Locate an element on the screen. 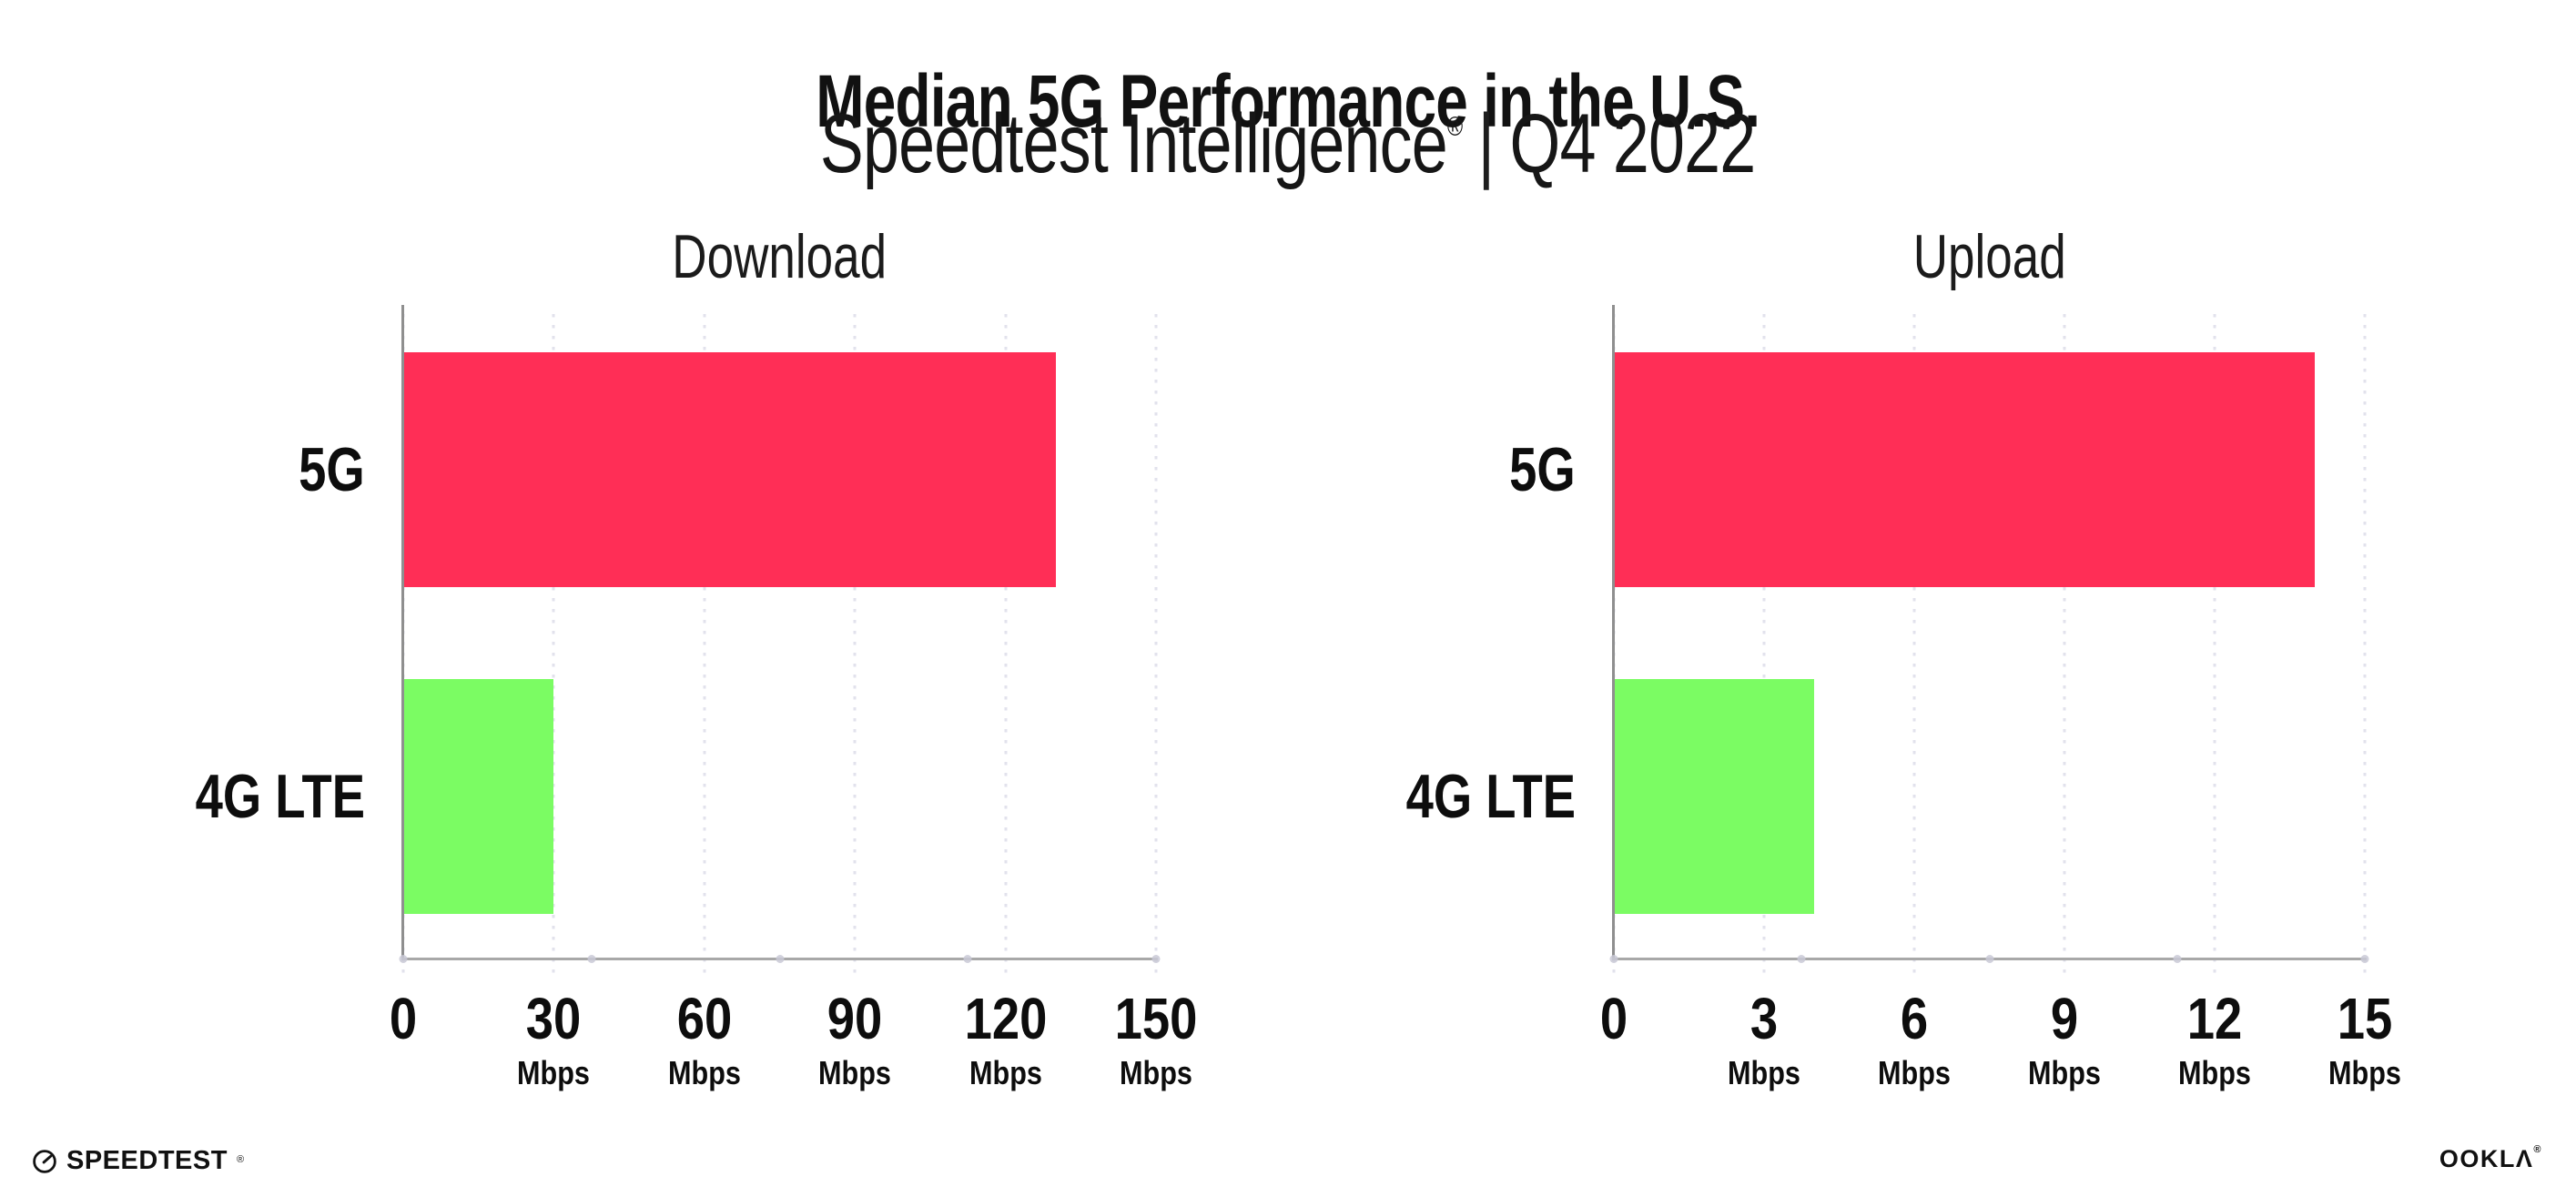 The image size is (2576, 1197). upload-chart-title: Upload is located at coordinates (1989, 257).